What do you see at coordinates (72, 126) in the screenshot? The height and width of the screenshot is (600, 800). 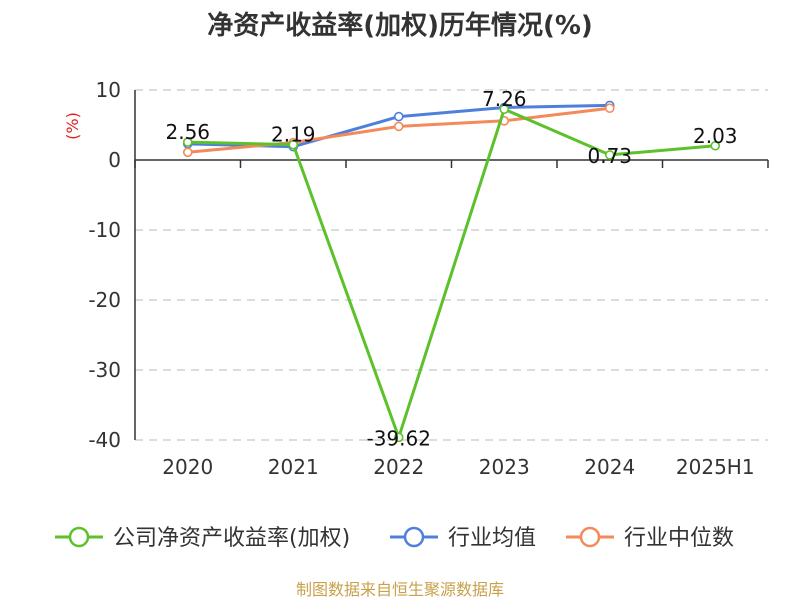 I see `y-unit-label: (%)` at bounding box center [72, 126].